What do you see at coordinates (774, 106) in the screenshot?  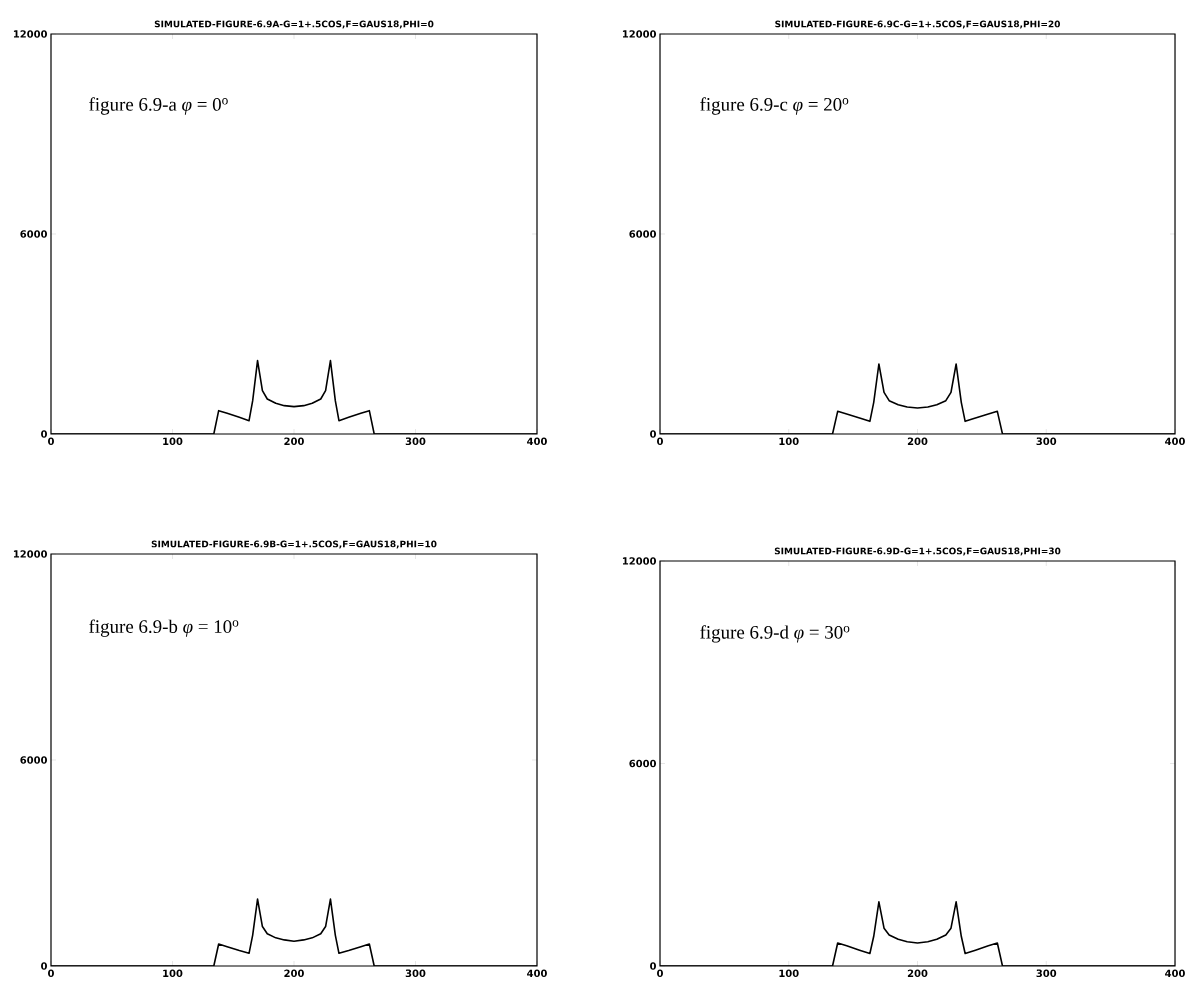 I see `annotation: figure 6.9-c φ = 20$^{o}$` at bounding box center [774, 106].